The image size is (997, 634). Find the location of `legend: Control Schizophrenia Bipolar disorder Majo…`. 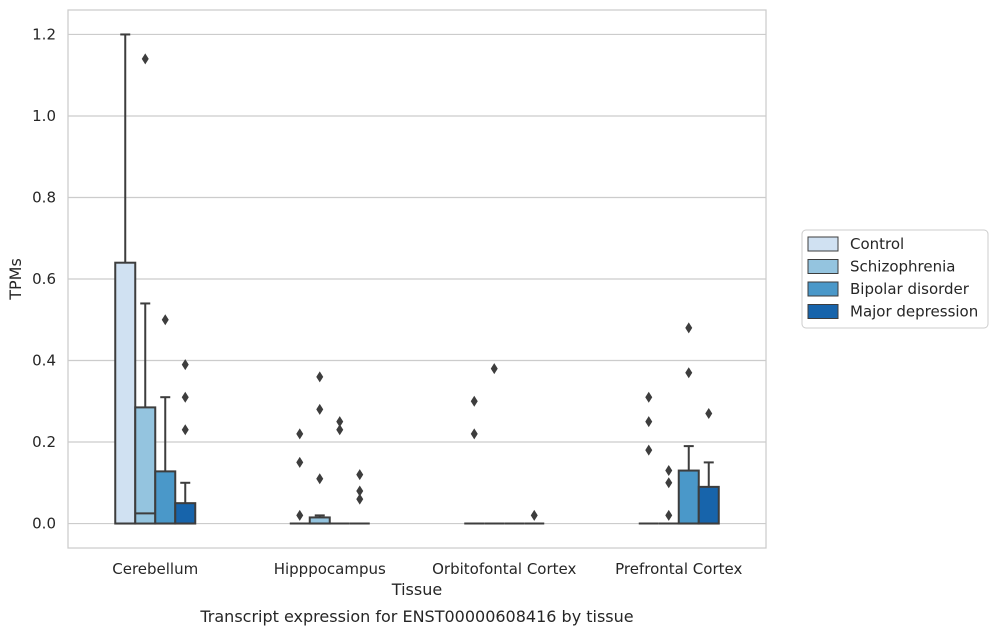

legend: Control Schizophrenia Bipolar disorder Majo… is located at coordinates (895, 279).